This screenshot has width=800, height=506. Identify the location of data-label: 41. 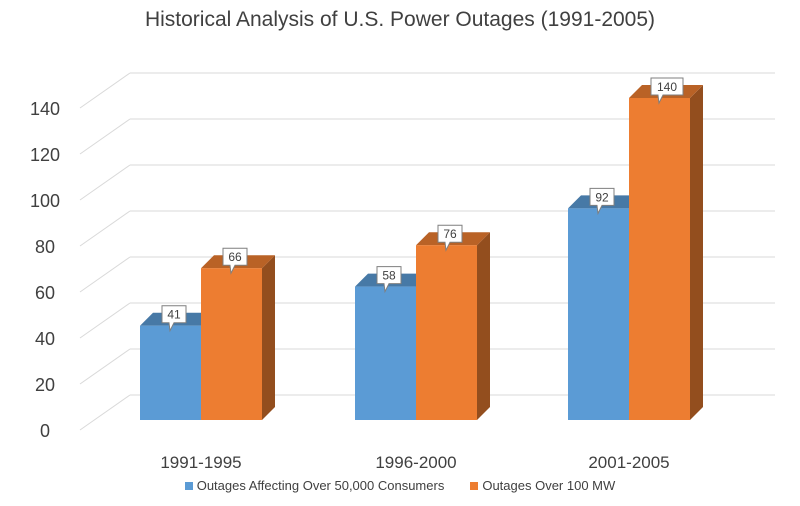
(174, 315).